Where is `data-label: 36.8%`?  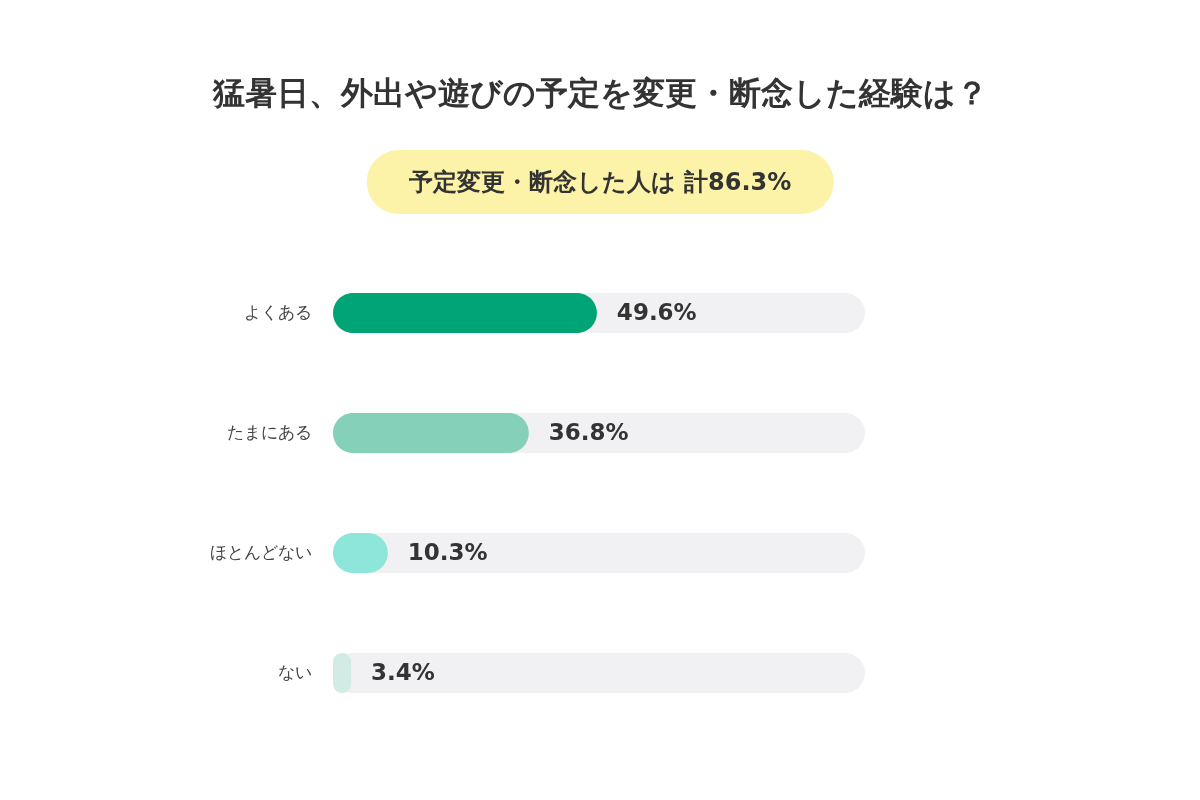 data-label: 36.8% is located at coordinates (588, 431).